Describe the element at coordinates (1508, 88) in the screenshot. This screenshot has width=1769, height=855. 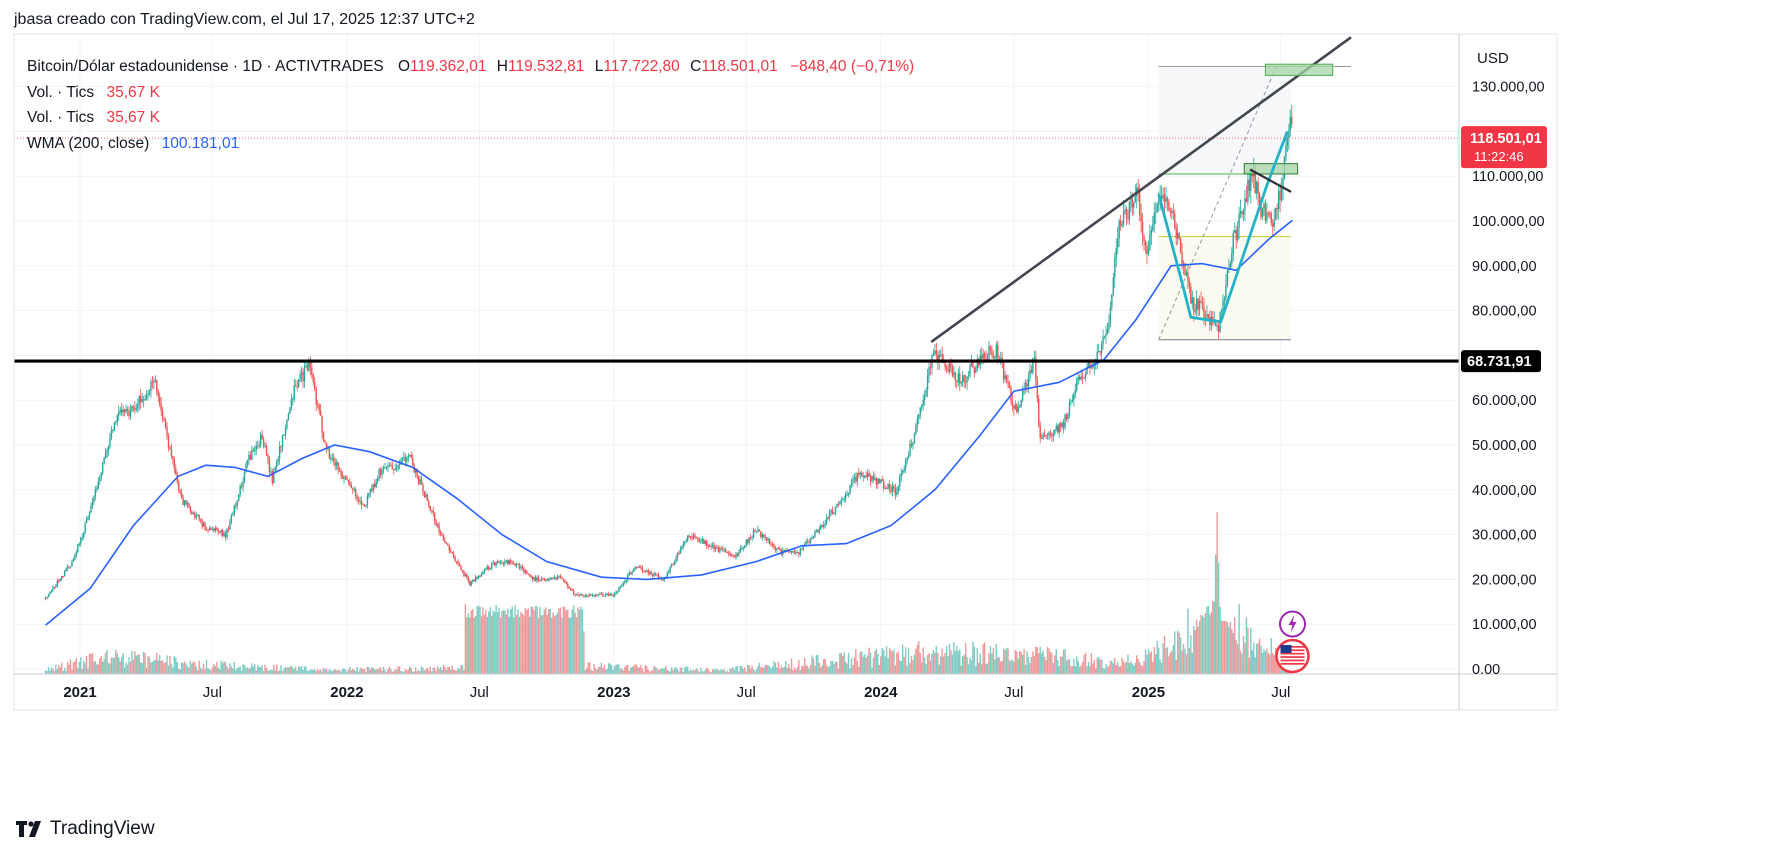
I see `price-tick-label: 130.000,00` at that location.